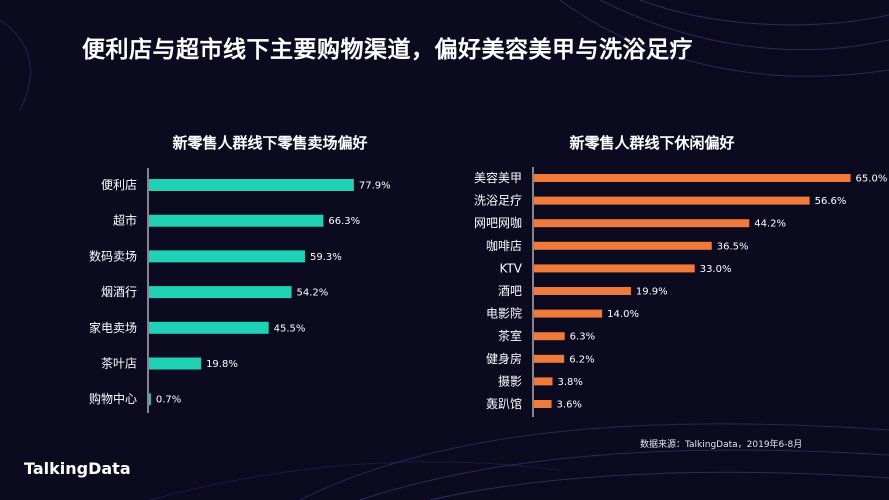 The width and height of the screenshot is (889, 500). Describe the element at coordinates (119, 292) in the screenshot. I see `category-label: 烟酒行` at that location.